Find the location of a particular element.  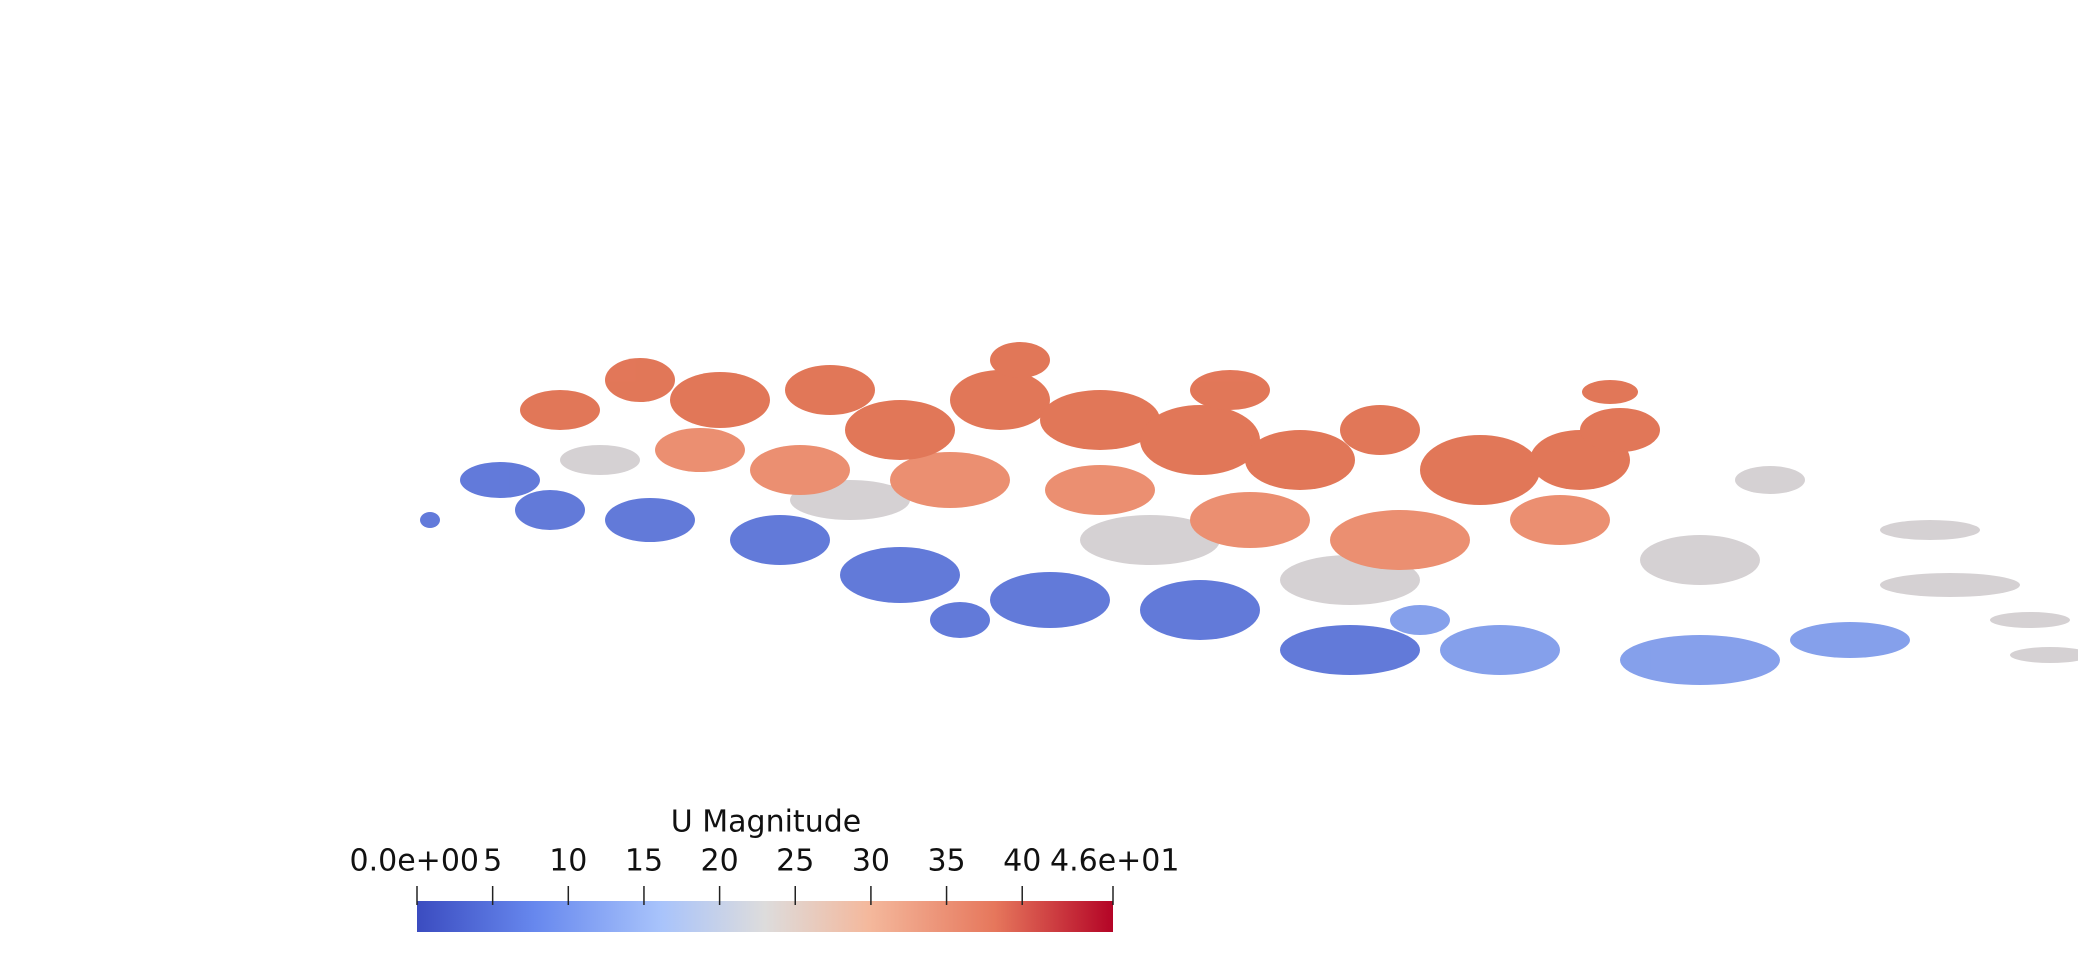

tick-label: 15 is located at coordinates (644, 861).